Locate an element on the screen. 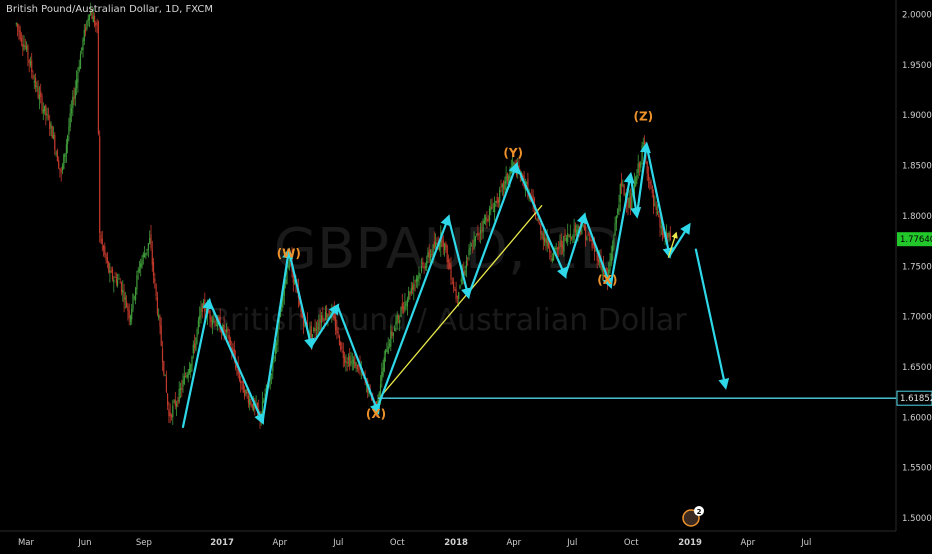 Image resolution: width=932 pixels, height=554 pixels. wave-label: (Z) is located at coordinates (643, 117).